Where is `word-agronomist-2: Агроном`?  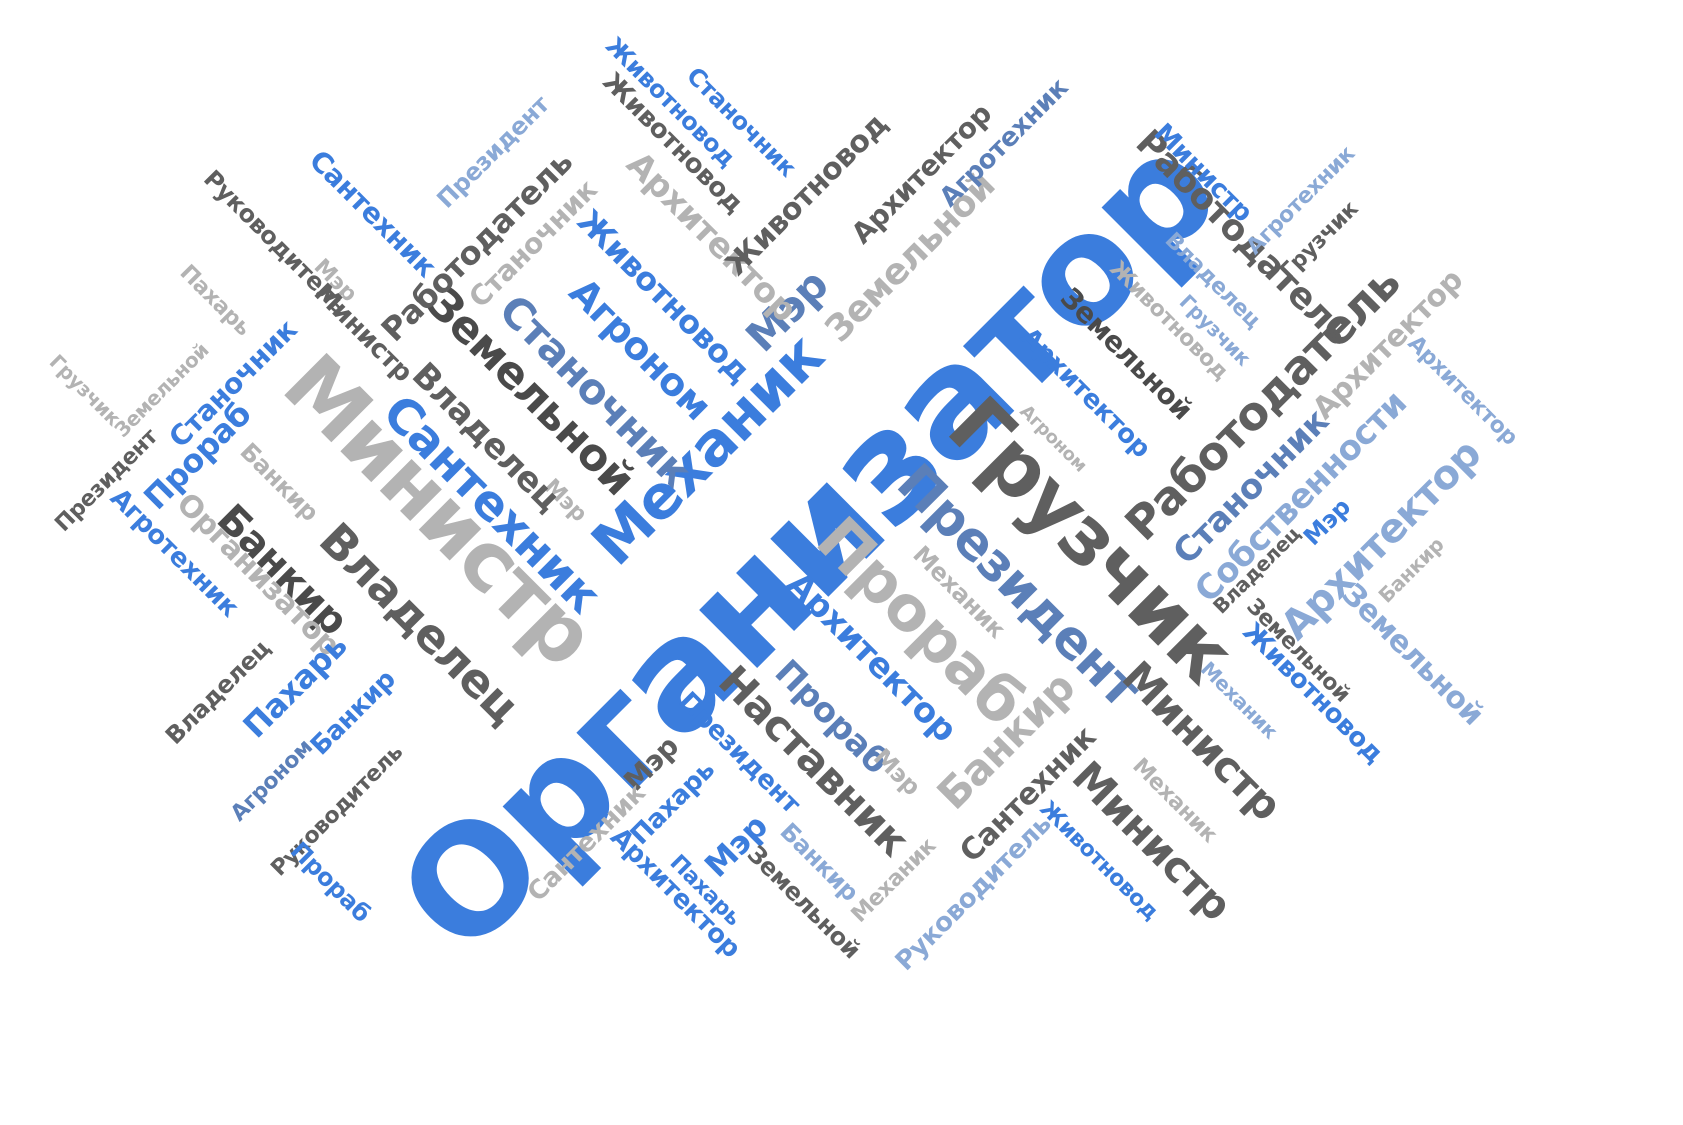
word-agronomist-2: Агроном is located at coordinates (272, 780).